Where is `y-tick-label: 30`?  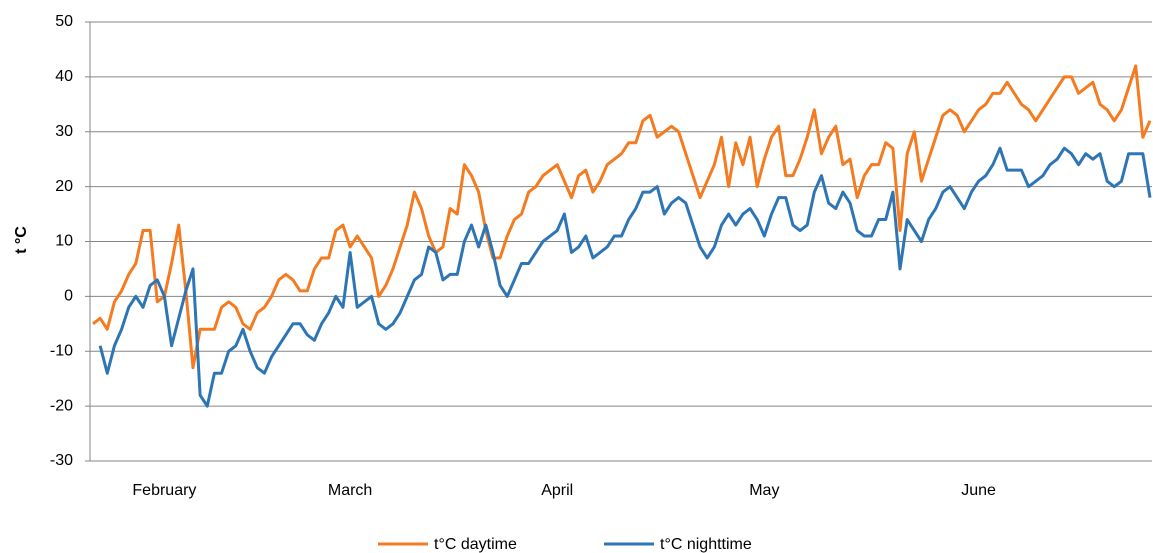 y-tick-label: 30 is located at coordinates (64, 131).